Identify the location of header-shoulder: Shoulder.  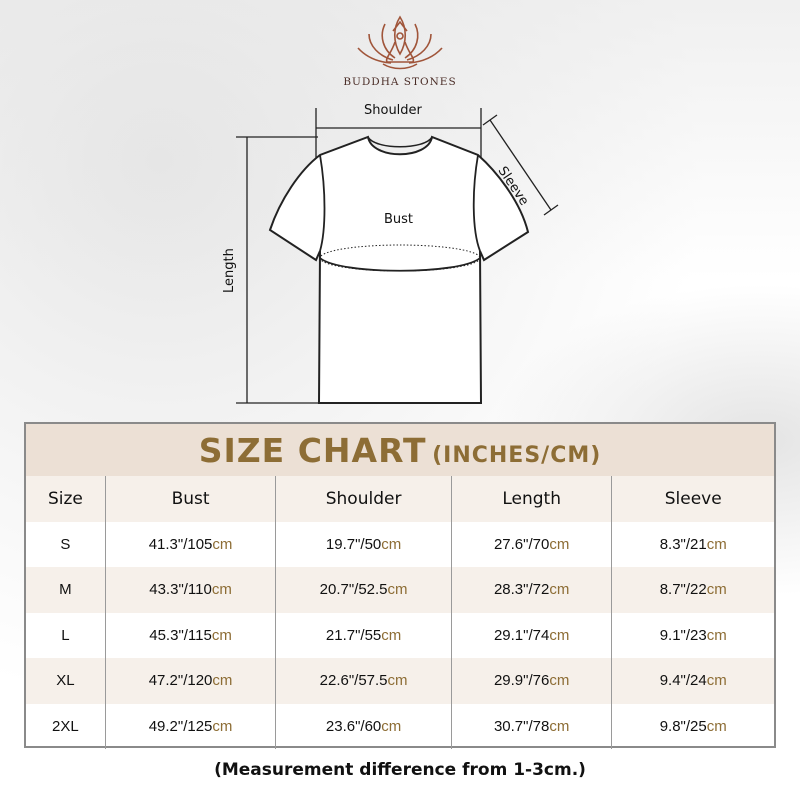
(363, 499).